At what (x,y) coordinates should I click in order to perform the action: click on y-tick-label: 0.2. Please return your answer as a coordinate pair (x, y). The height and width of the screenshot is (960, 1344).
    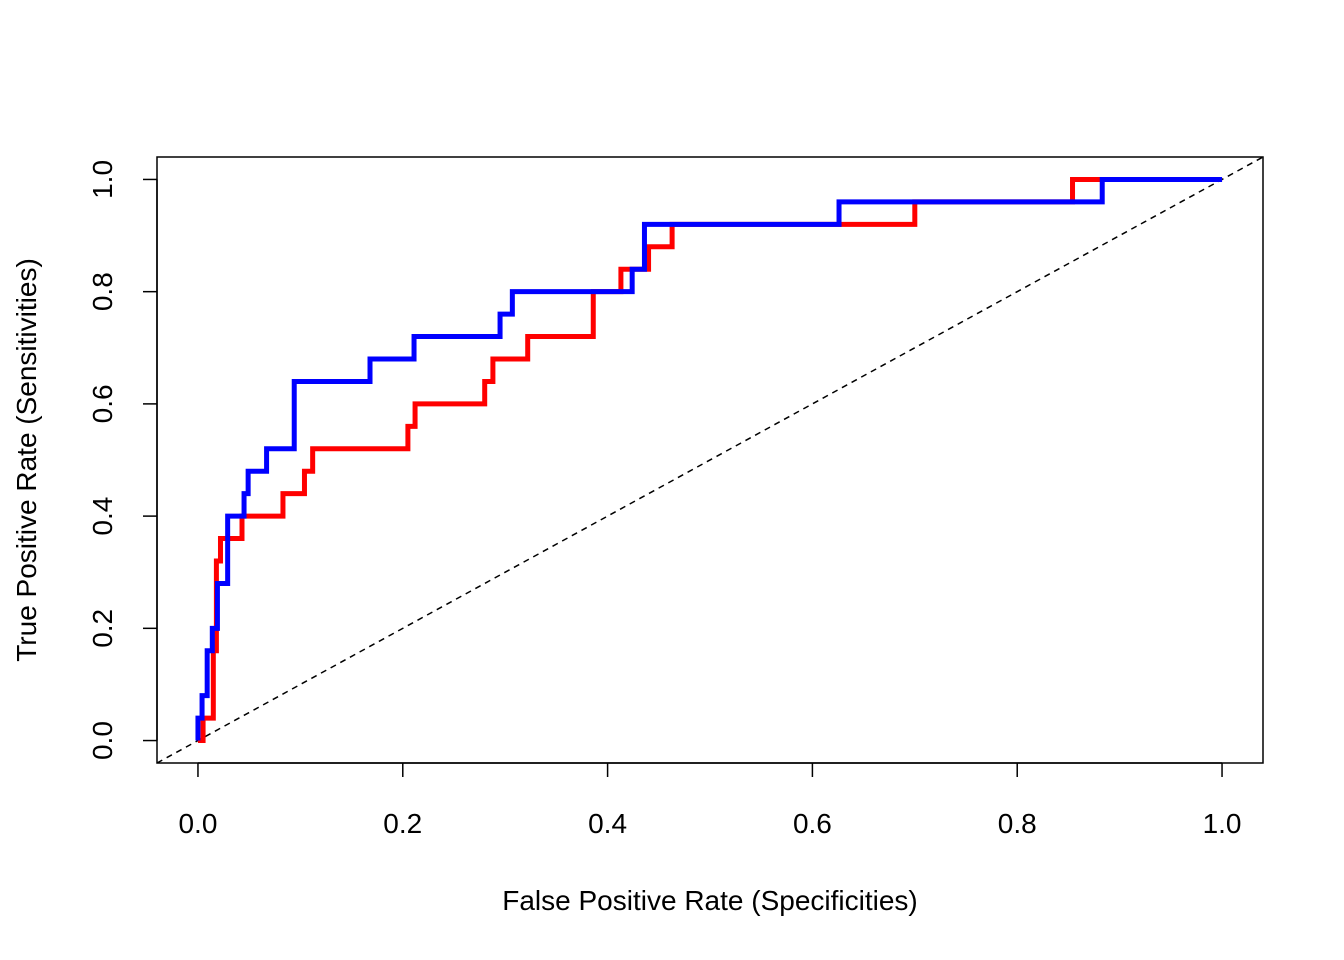
    Looking at the image, I should click on (102, 628).